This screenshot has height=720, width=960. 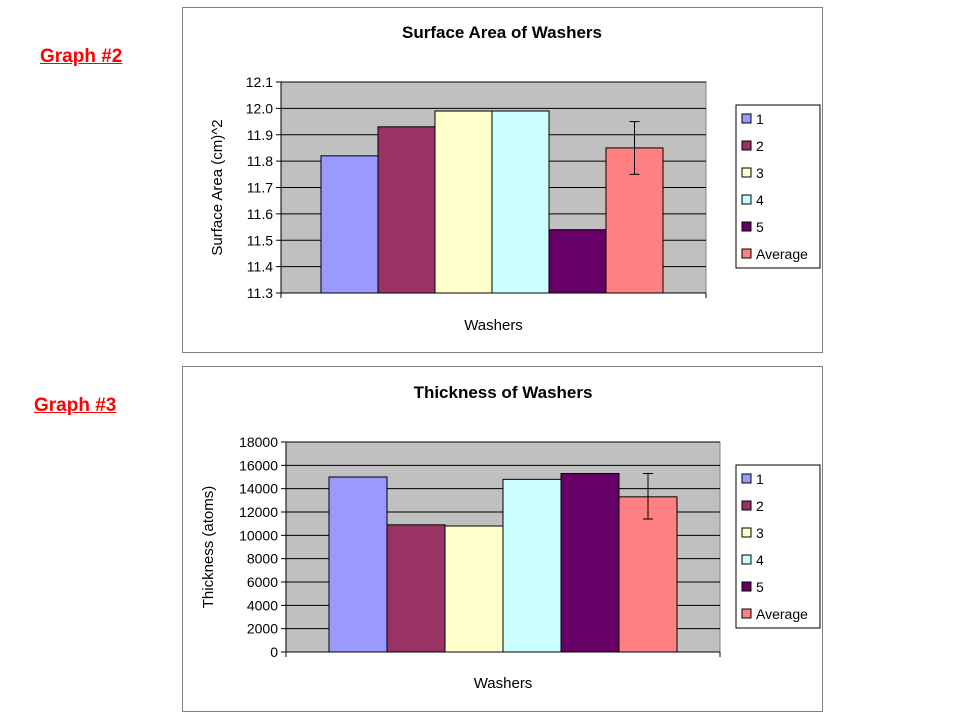 I want to click on y-tick-label: 12000, so click(x=258, y=512).